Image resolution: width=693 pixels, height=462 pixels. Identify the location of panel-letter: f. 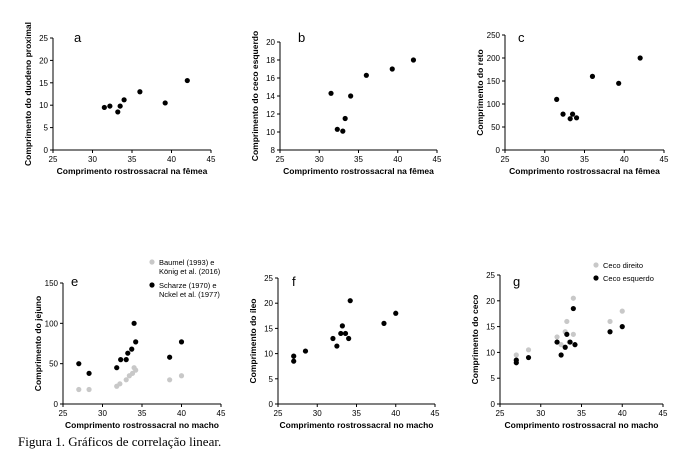
(294, 281).